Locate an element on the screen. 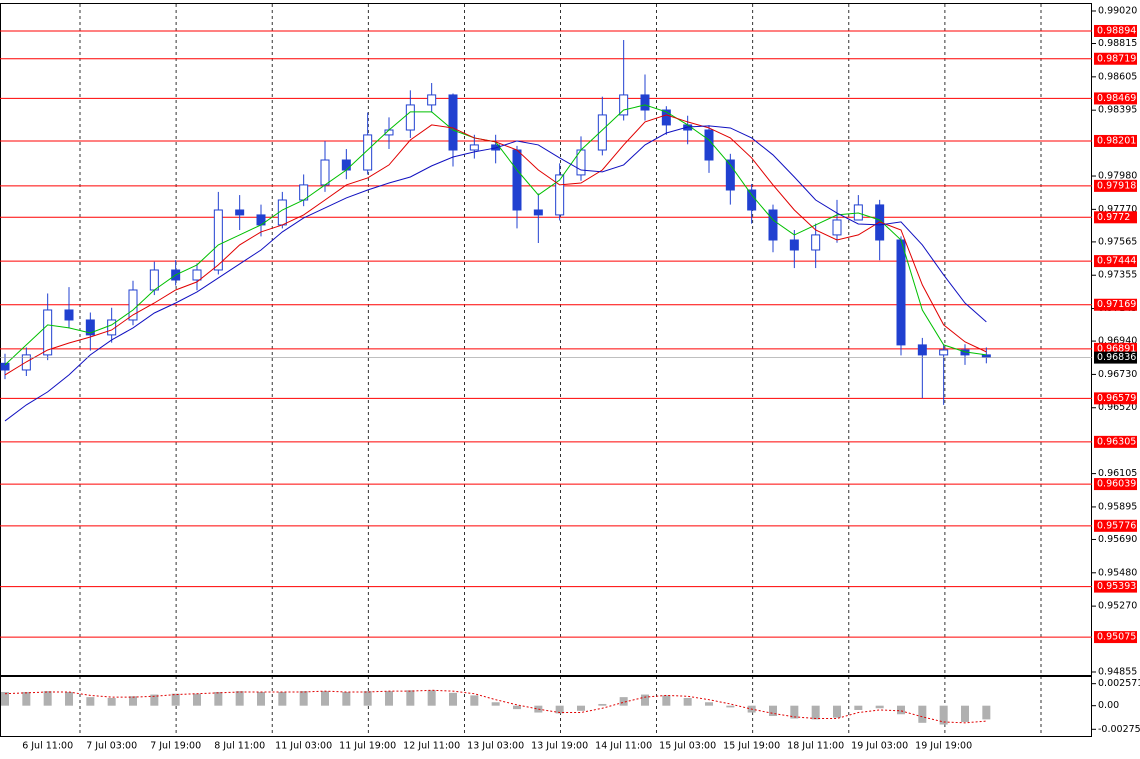  current-price-label: 0.96836 is located at coordinates (1116, 357).